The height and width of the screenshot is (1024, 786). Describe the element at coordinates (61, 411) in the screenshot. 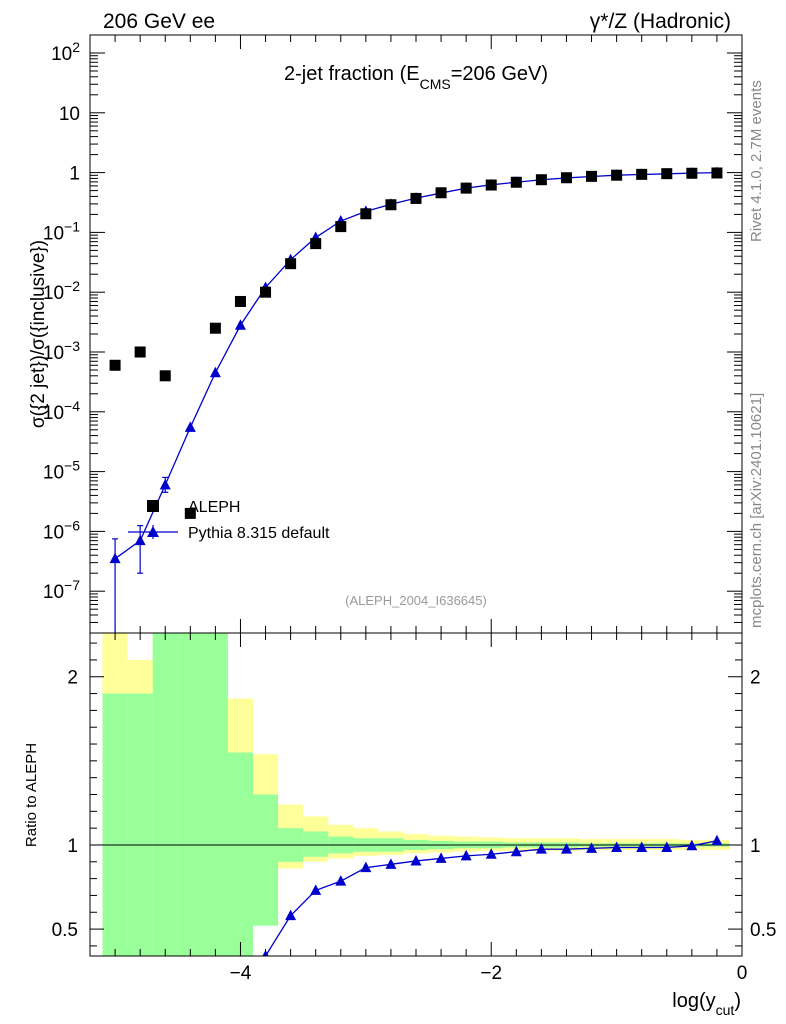

I see `main-y-tick-label: 10⁻⁴` at that location.